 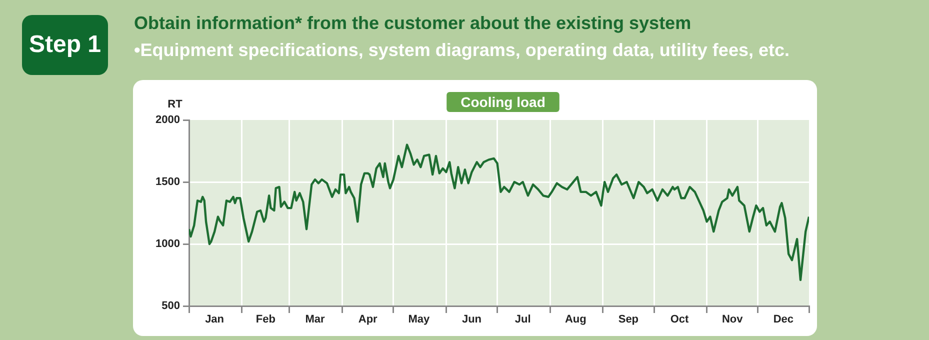 I want to click on x-tick-label: Oct, so click(x=680, y=320).